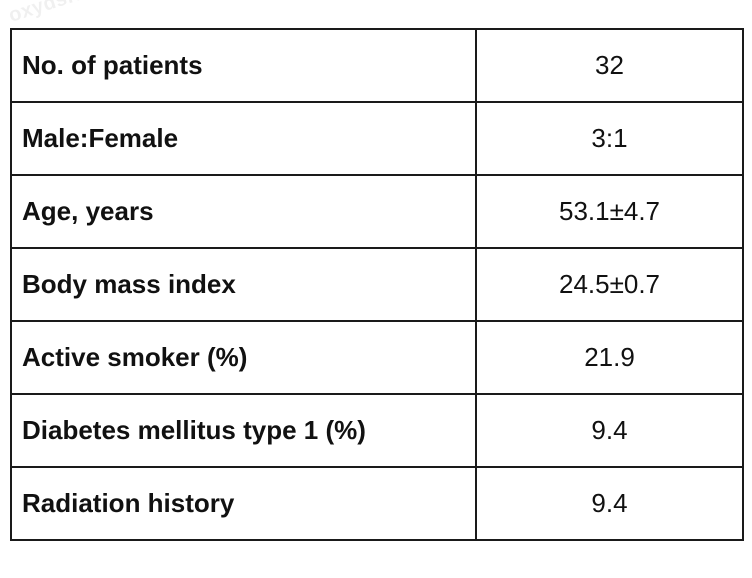 This screenshot has height=578, width=752. Describe the element at coordinates (609, 357) in the screenshot. I see `row-value: 21.9` at that location.